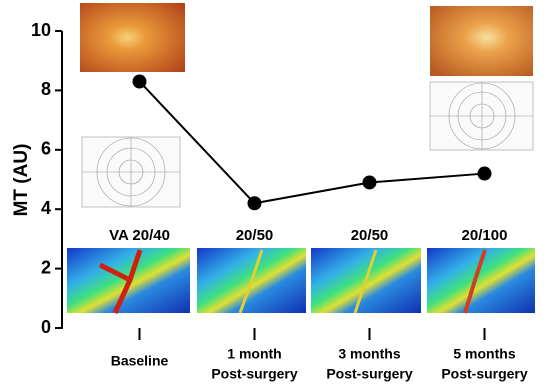  What do you see at coordinates (485, 235) in the screenshot?
I see `annotation: 20/100` at bounding box center [485, 235].